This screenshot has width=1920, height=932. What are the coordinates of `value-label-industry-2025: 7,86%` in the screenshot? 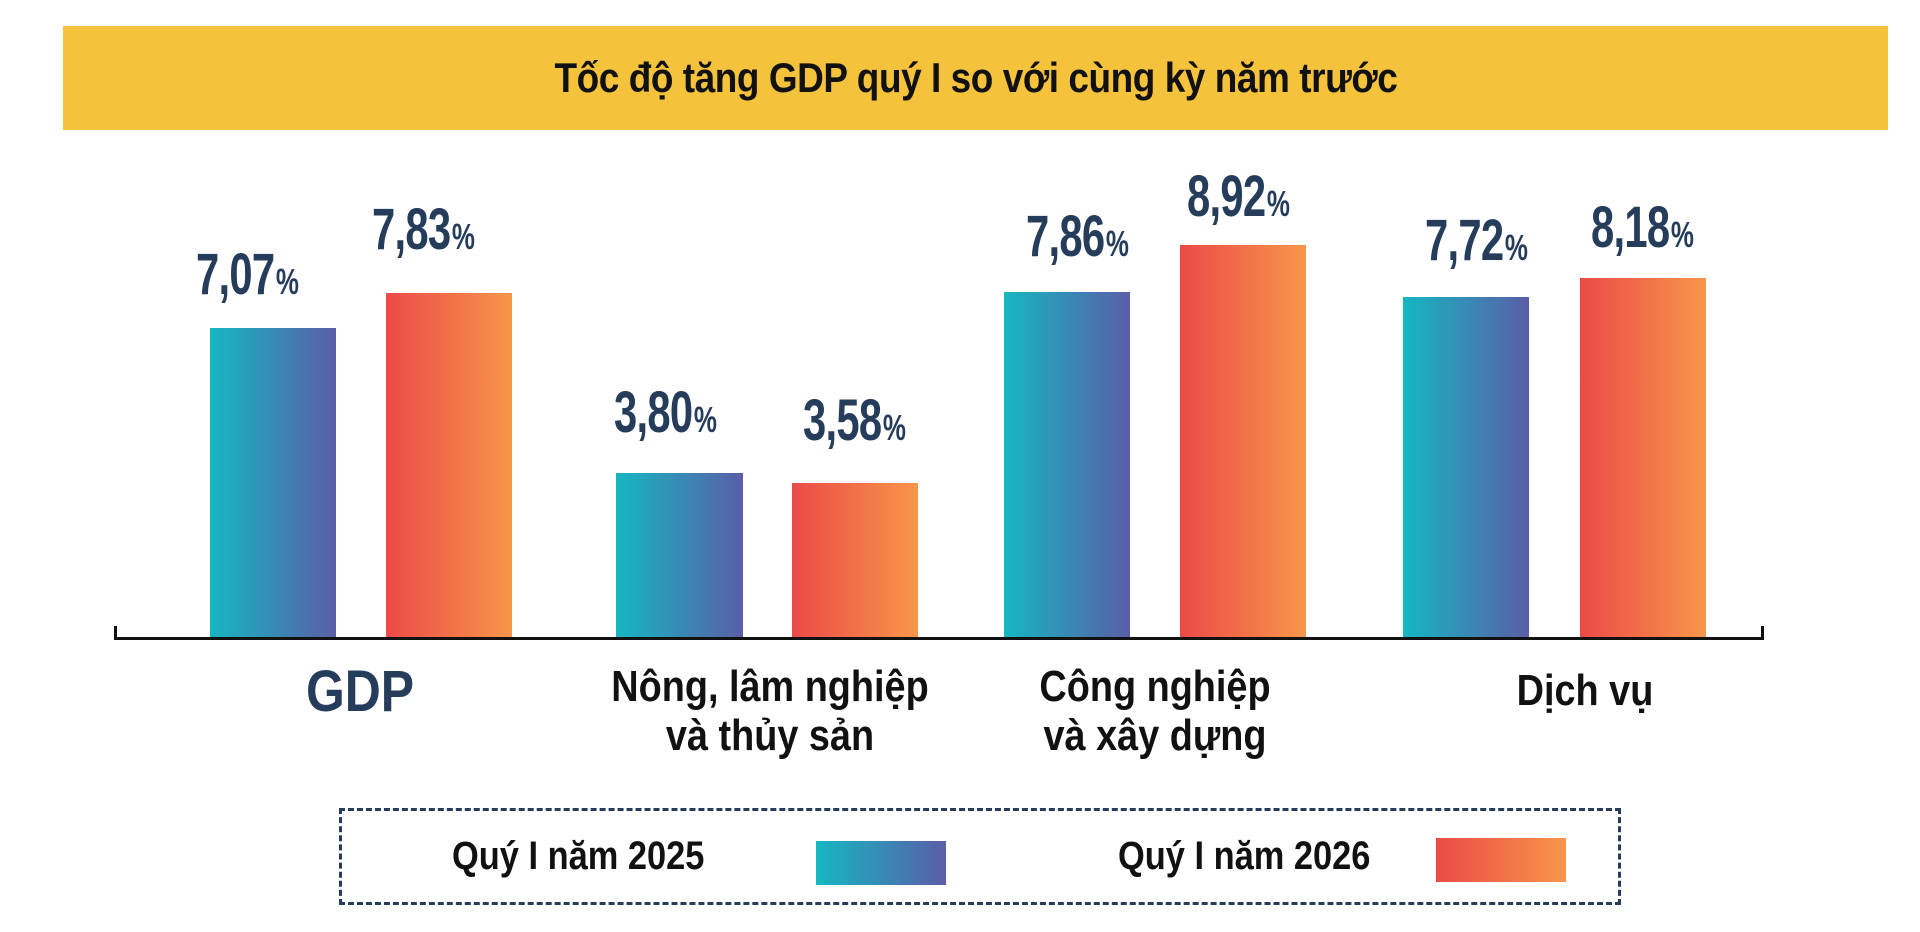 It's located at (1077, 236).